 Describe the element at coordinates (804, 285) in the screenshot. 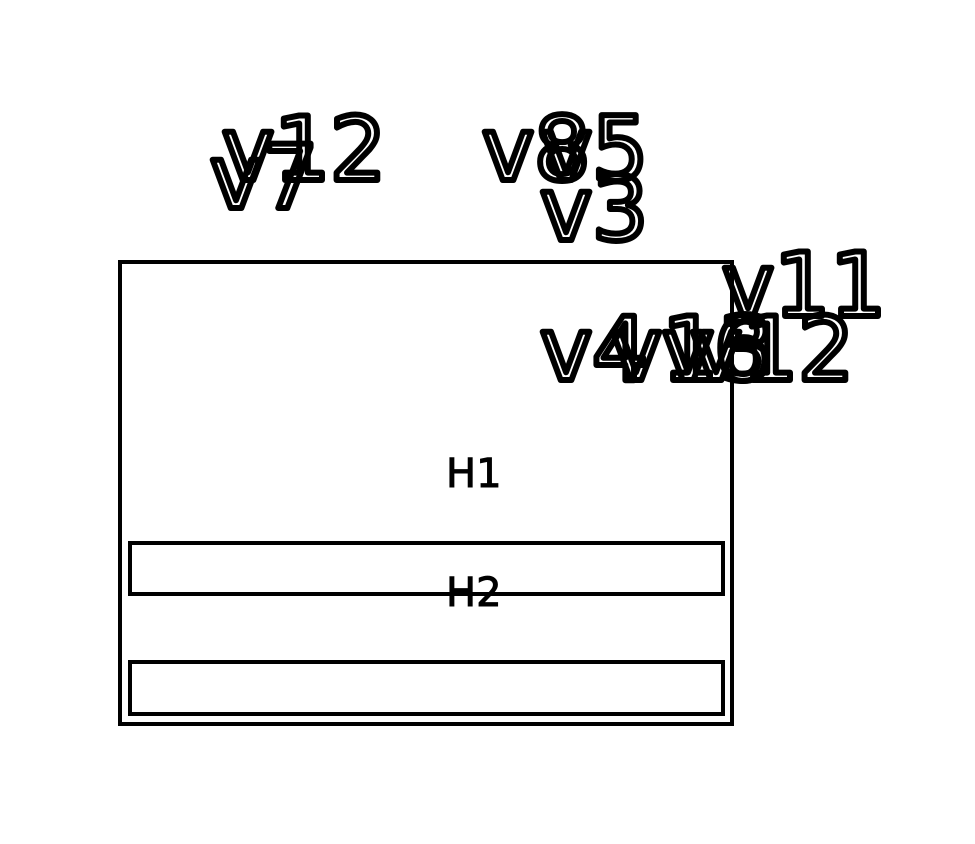

I see `vertex-label-v11: v11` at that location.